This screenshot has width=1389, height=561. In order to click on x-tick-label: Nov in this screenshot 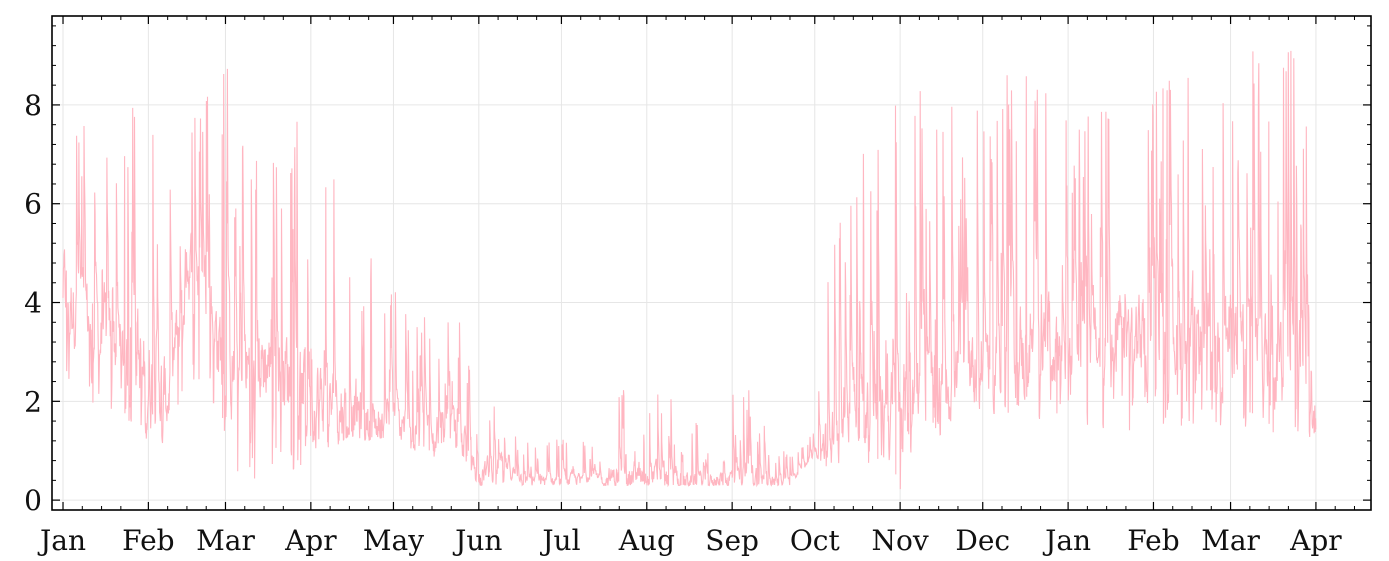, I will do `click(900, 540)`.